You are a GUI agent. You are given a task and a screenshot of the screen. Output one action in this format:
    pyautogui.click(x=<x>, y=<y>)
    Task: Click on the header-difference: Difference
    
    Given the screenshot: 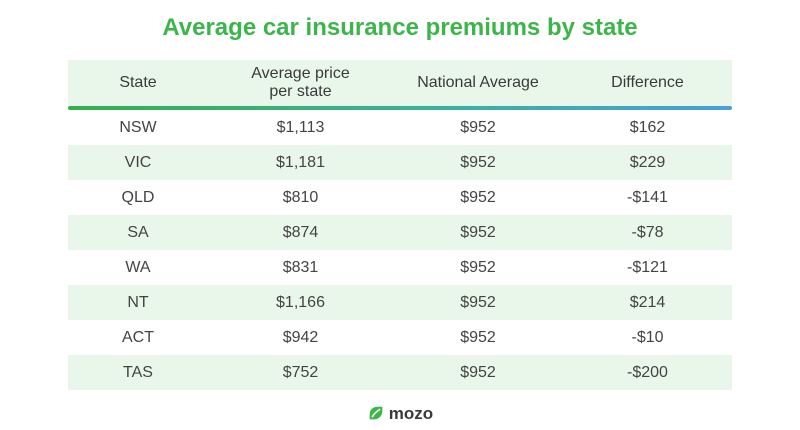 What is the action you would take?
    pyautogui.click(x=647, y=82)
    